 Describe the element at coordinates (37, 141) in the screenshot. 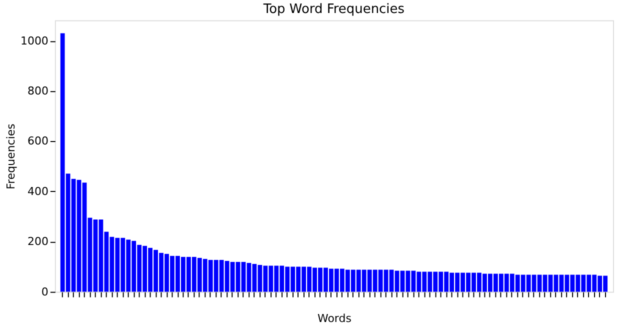

I see `y-tick-label: 600` at that location.